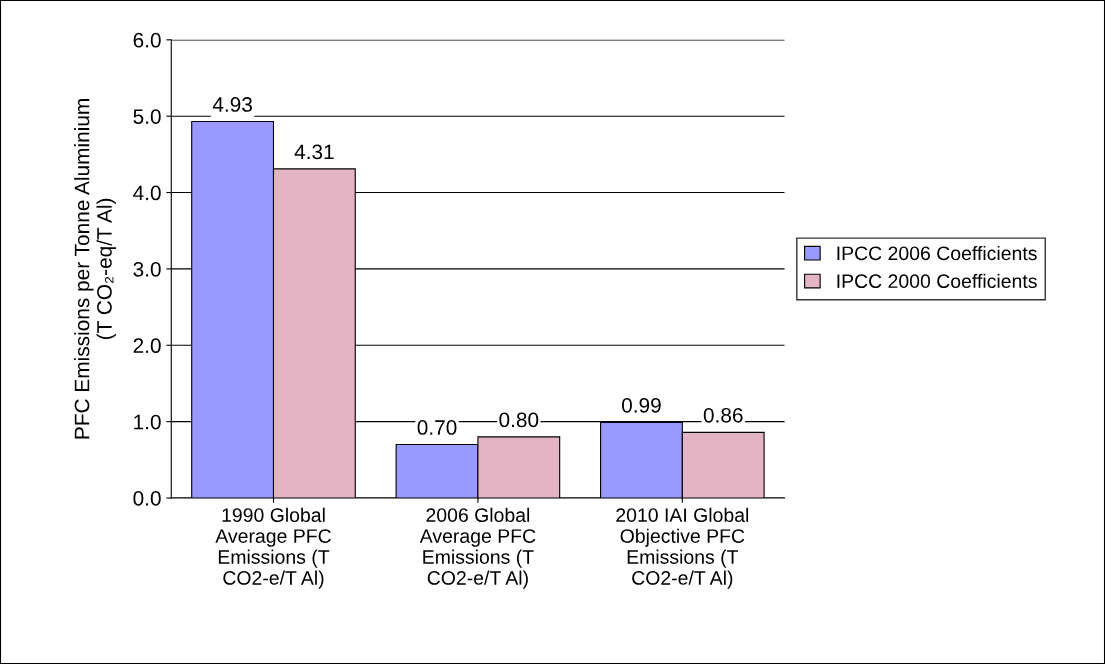 The height and width of the screenshot is (664, 1105). What do you see at coordinates (147, 422) in the screenshot?
I see `y-tick-label: 1.0` at bounding box center [147, 422].